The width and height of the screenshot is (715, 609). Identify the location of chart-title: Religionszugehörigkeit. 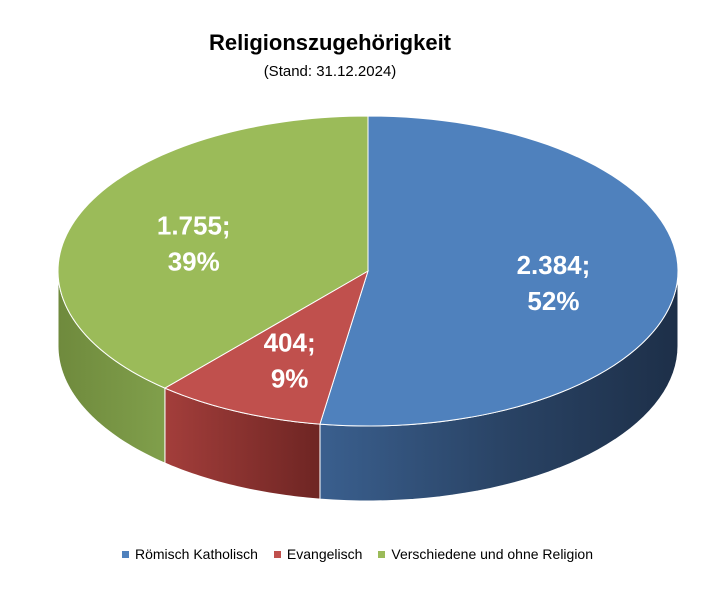
(330, 42).